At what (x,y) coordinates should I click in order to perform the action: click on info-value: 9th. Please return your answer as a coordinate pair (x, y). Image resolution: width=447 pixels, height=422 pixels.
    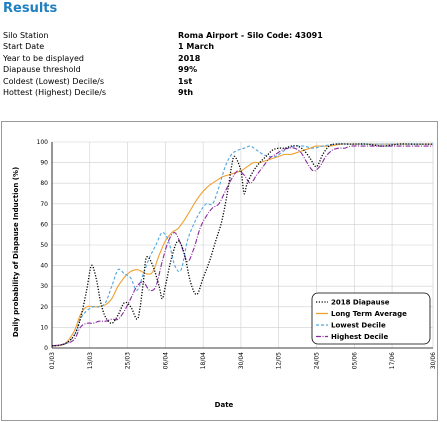
    Looking at the image, I should click on (186, 92).